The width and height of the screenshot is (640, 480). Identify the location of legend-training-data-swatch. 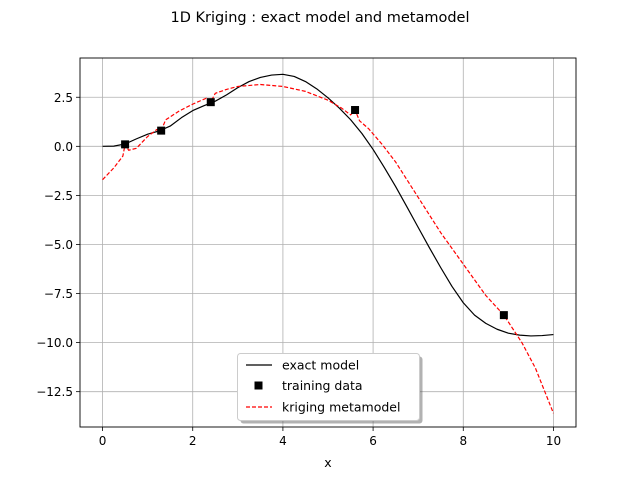
(258, 385).